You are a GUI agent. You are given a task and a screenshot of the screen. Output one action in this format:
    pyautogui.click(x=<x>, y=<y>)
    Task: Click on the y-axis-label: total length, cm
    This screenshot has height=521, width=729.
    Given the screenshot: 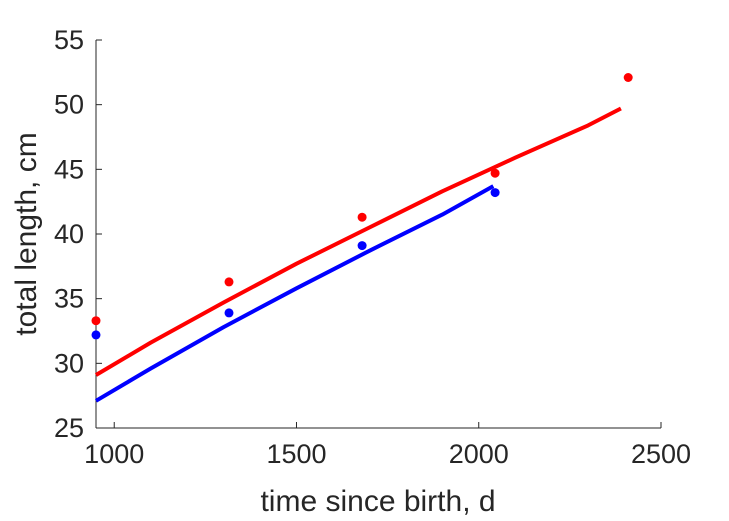 What is the action you would take?
    pyautogui.click(x=26, y=233)
    